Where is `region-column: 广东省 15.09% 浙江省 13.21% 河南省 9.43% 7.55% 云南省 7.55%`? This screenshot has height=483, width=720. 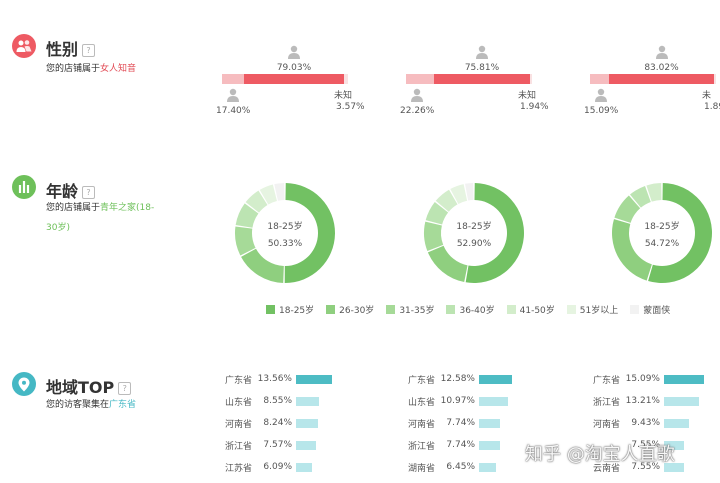 region-column: 广东省 15.09% 浙江省 13.21% 河南省 9.43% 7.55% 云南省 7.55% is located at coordinates (647, 423).